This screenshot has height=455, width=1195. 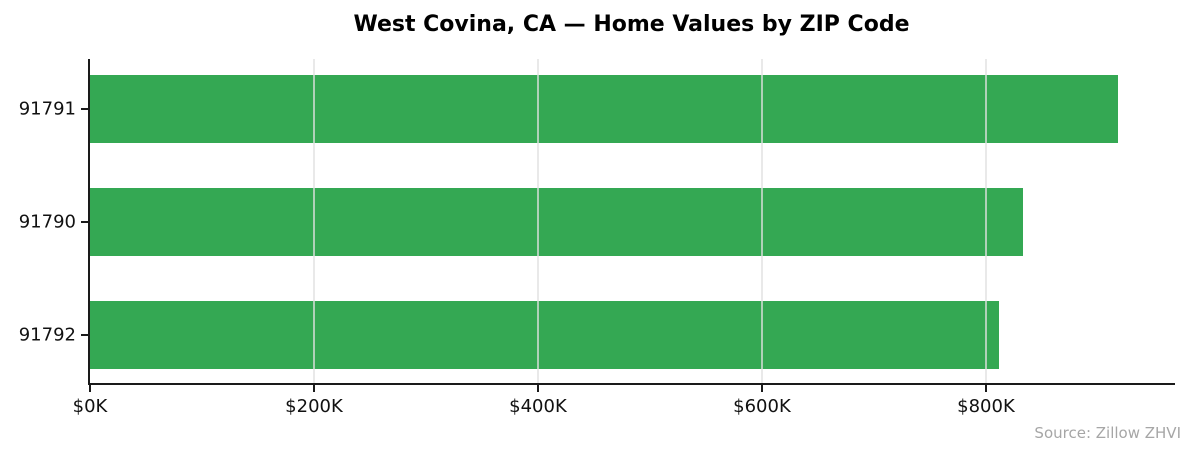 What do you see at coordinates (631, 384) in the screenshot?
I see `x-axis-spine` at bounding box center [631, 384].